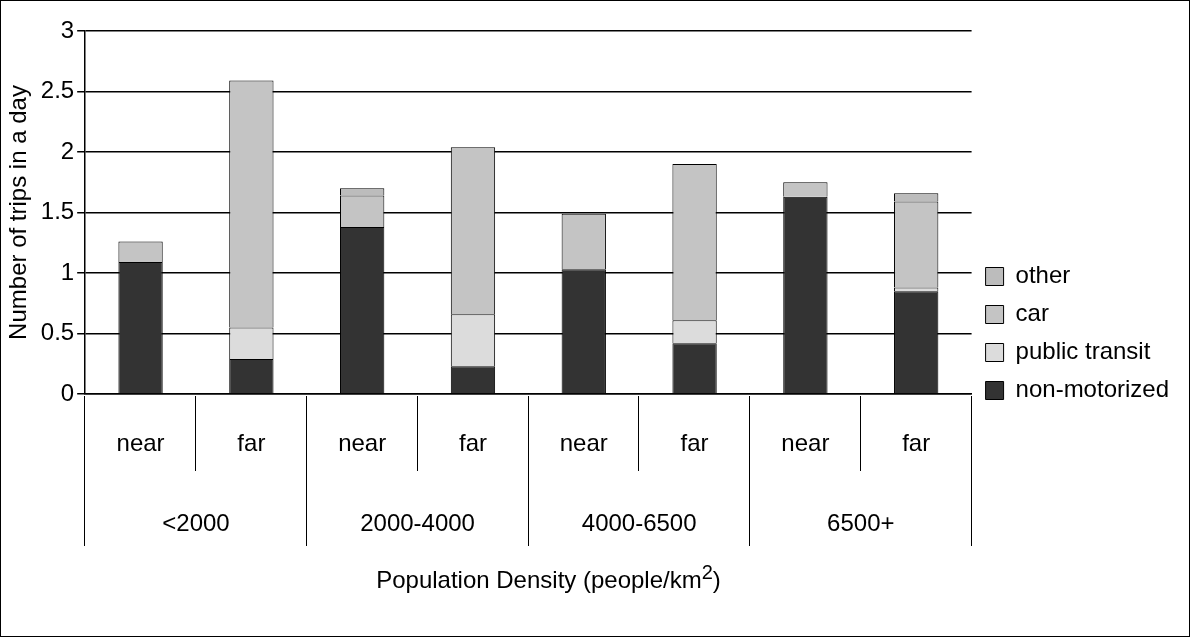  What do you see at coordinates (57, 332) in the screenshot?
I see `y-tick-label: 0.5` at bounding box center [57, 332].